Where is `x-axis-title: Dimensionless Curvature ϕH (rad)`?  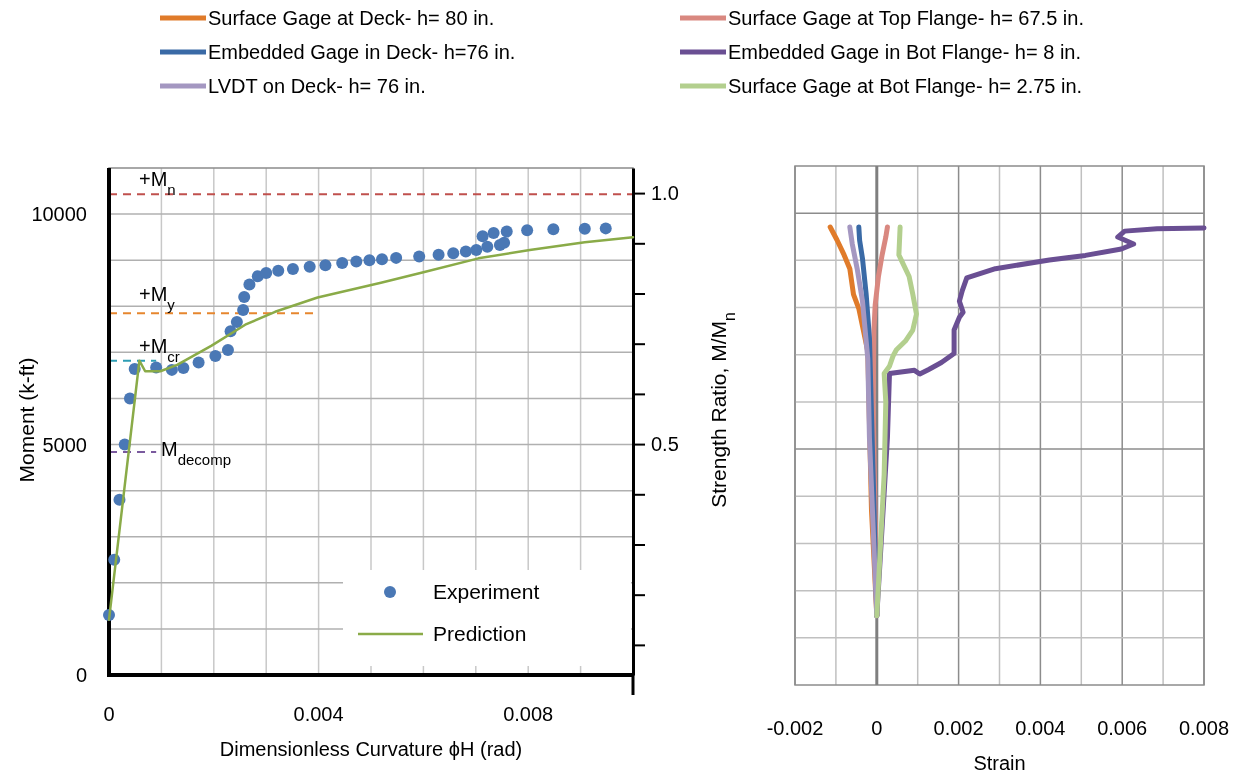
x-axis-title: Dimensionless Curvature ϕH (rad) is located at coordinates (371, 749).